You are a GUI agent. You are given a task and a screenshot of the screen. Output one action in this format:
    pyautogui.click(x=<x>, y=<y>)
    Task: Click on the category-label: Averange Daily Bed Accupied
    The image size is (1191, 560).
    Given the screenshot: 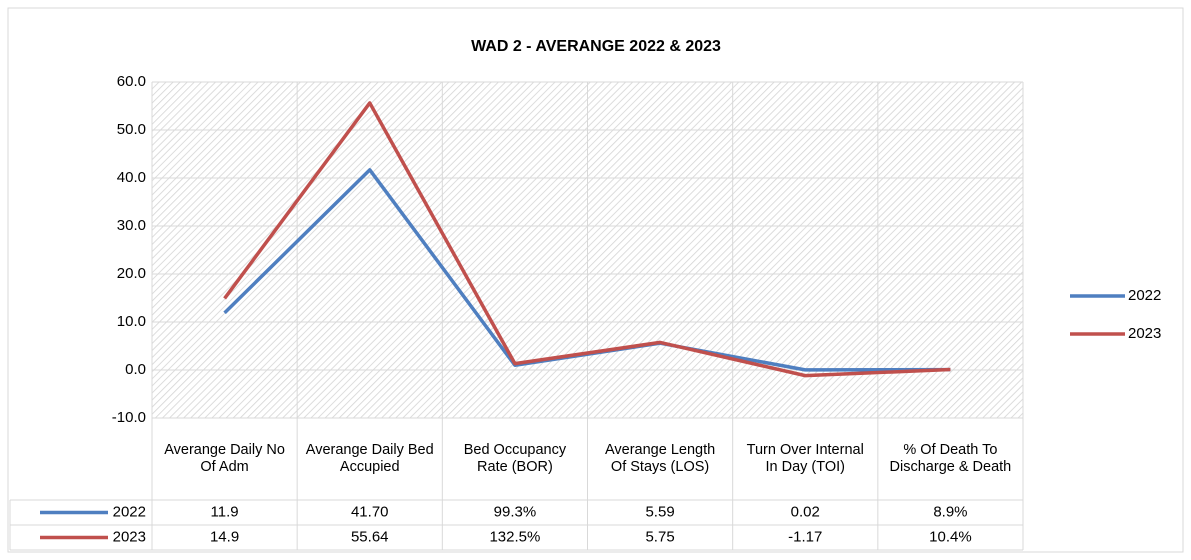 What is the action you would take?
    pyautogui.click(x=369, y=458)
    